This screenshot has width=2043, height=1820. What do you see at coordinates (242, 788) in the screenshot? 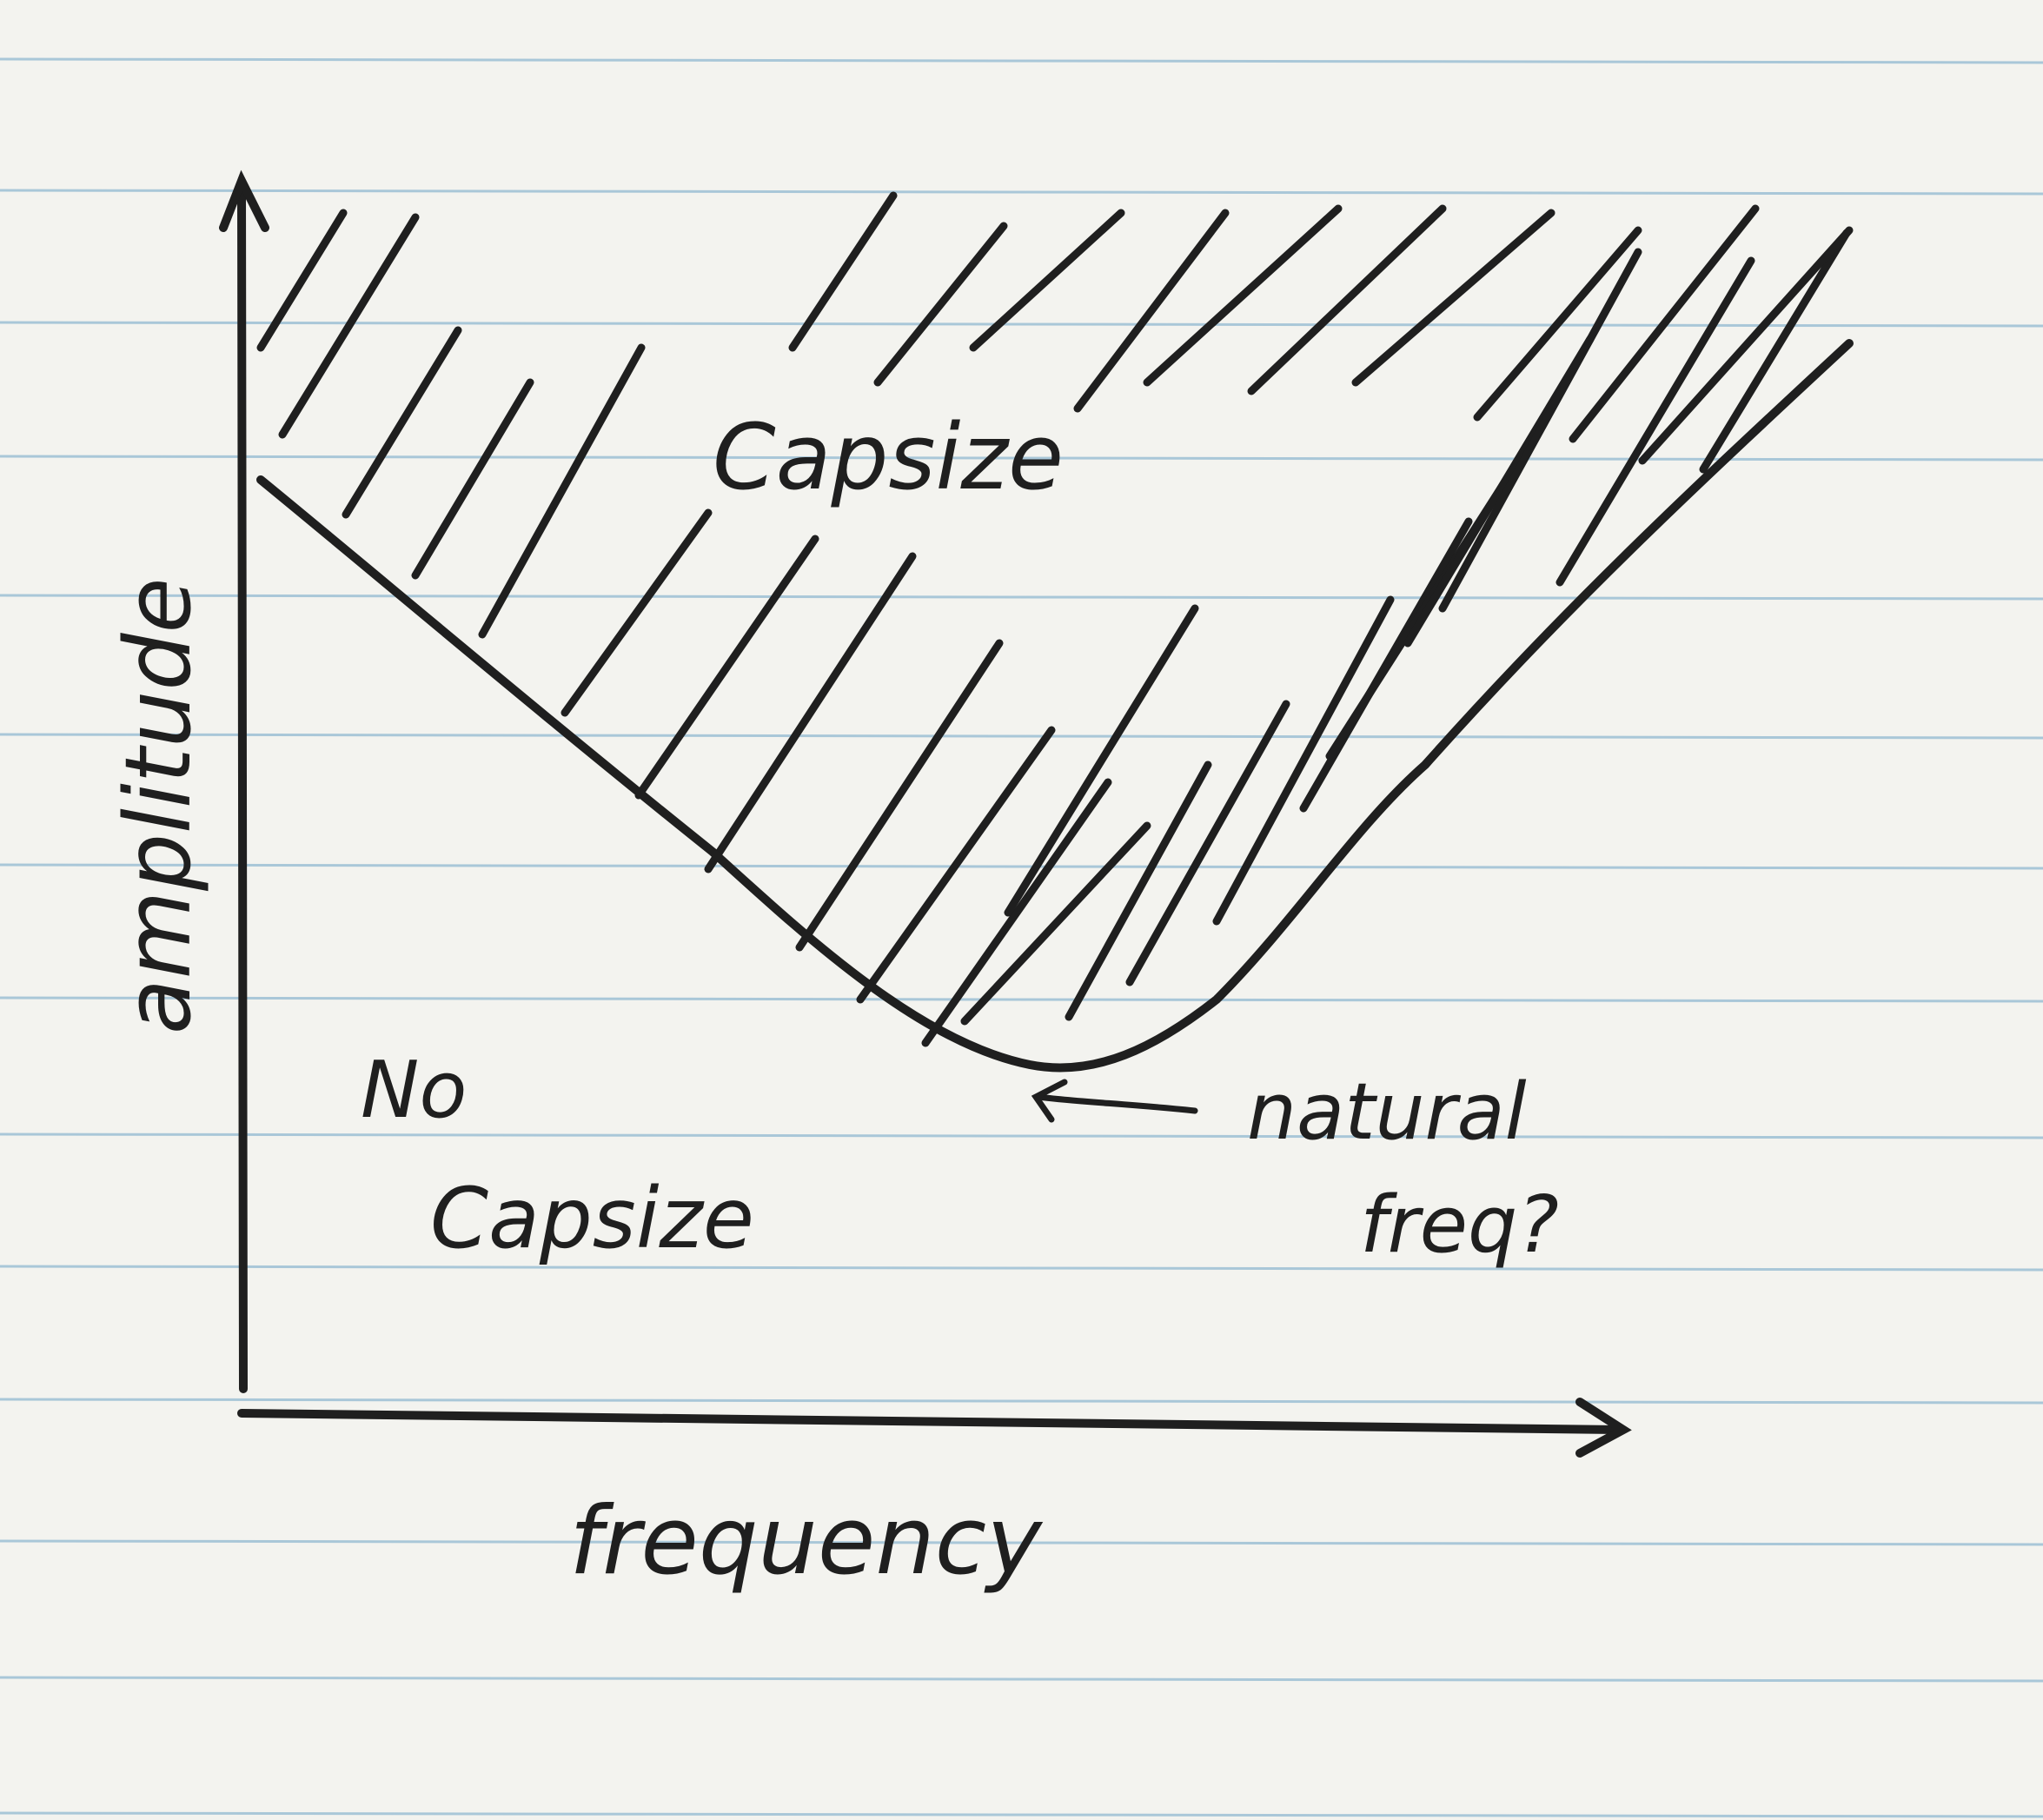
I see `y-axis` at bounding box center [242, 788].